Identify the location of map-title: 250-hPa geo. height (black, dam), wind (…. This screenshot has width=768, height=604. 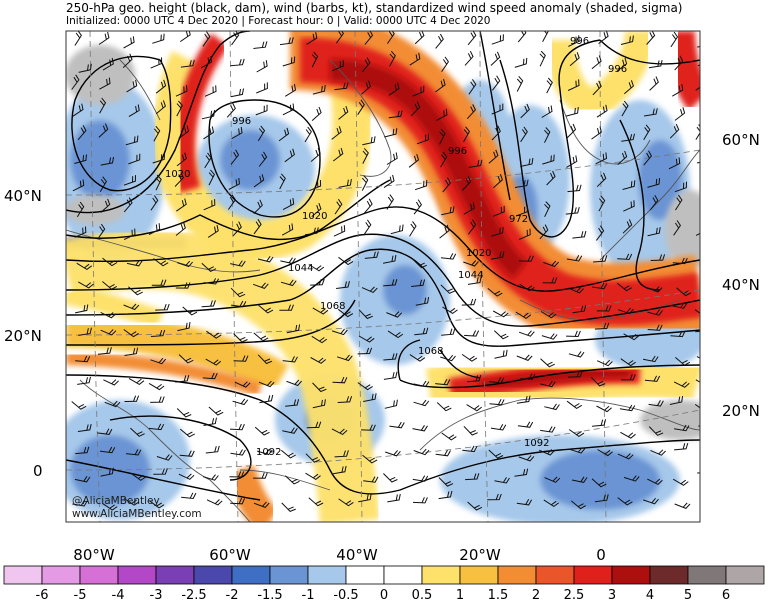
(374, 8).